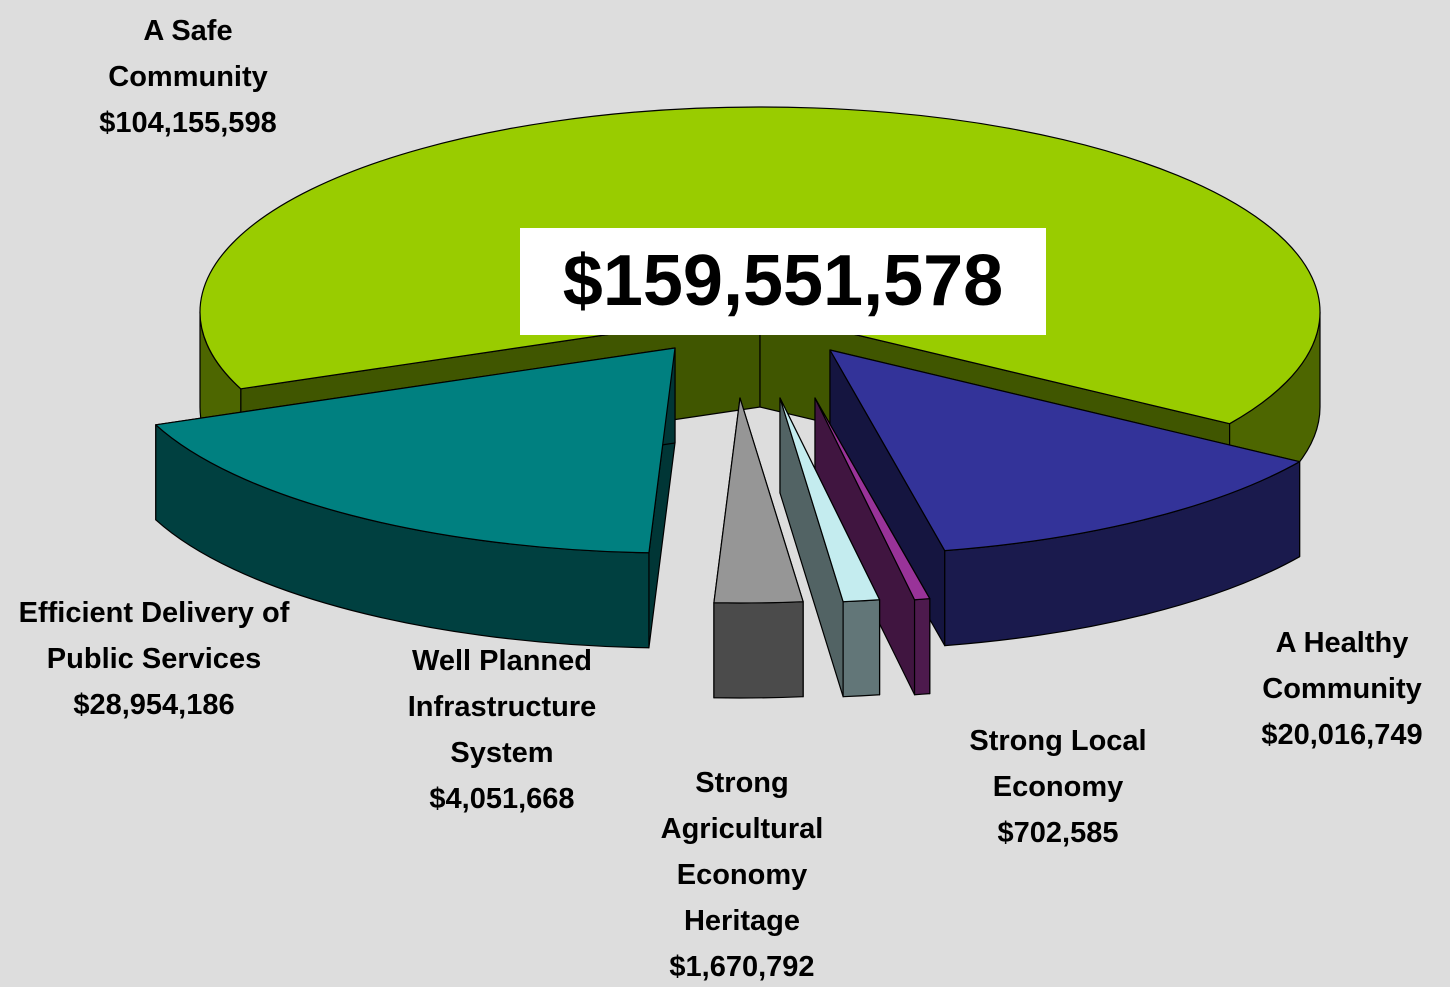  Describe the element at coordinates (783, 281) in the screenshot. I see `total-label: $159,551,578` at that location.